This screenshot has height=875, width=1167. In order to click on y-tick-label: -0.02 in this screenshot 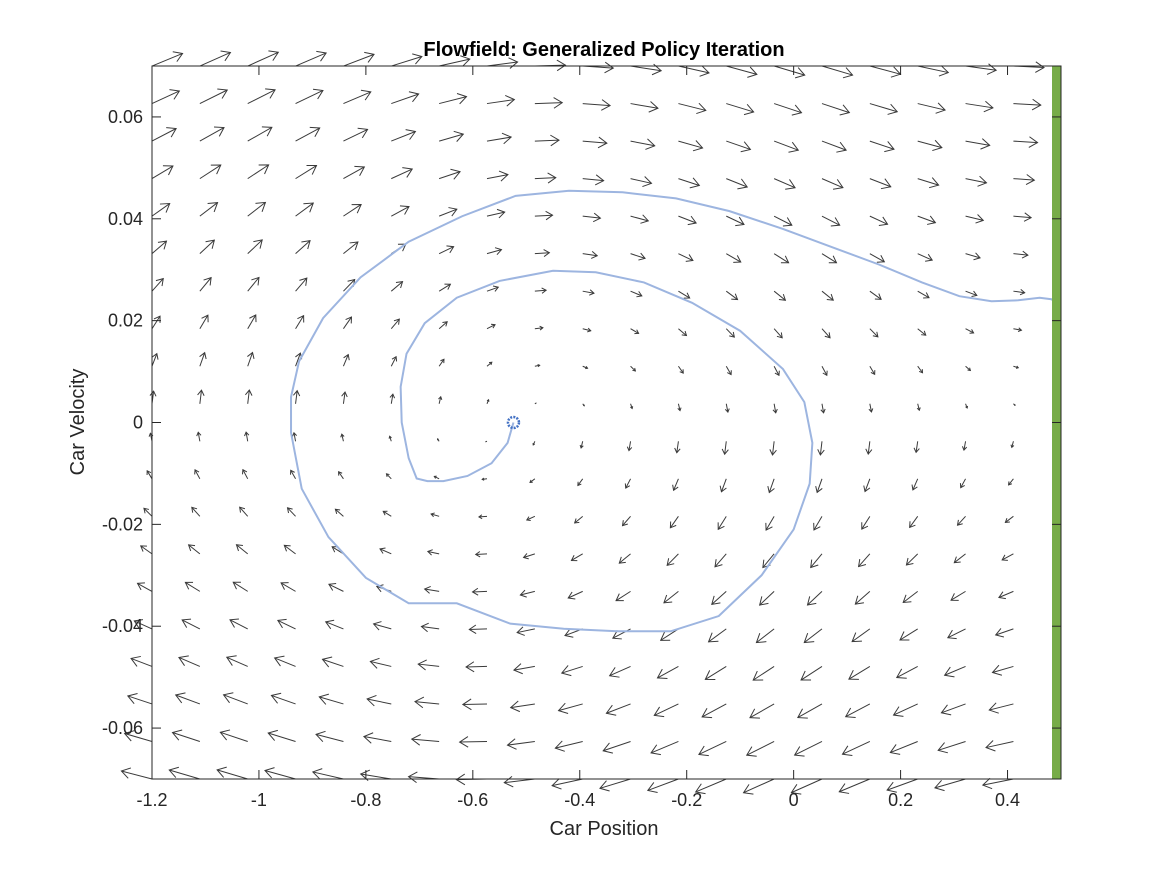, I will do `click(122, 524)`.